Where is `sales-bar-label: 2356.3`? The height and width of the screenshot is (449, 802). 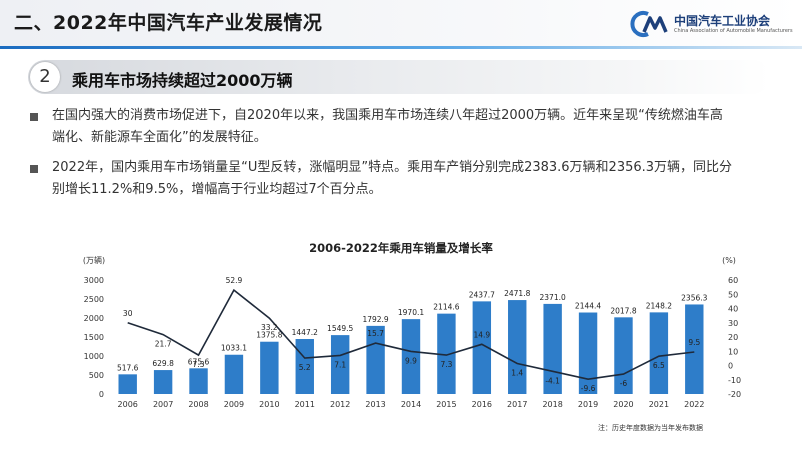
sales-bar-label: 2356.3 is located at coordinates (694, 297).